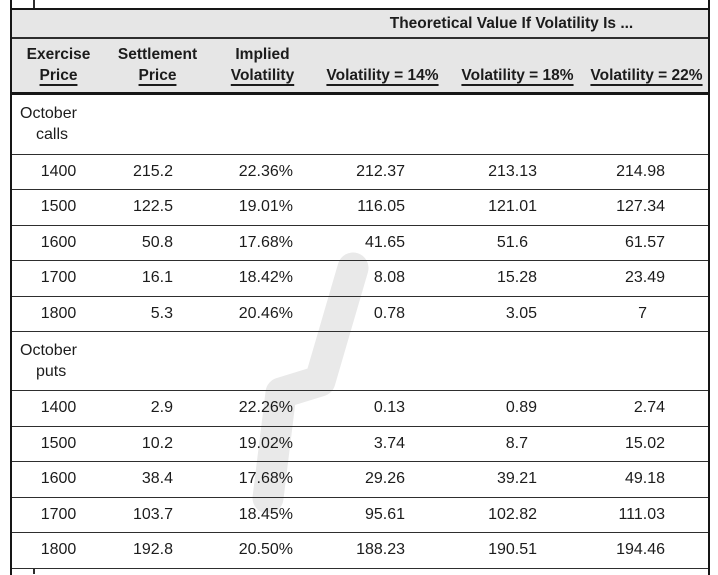 Image resolution: width=718 pixels, height=575 pixels. Describe the element at coordinates (265, 408) in the screenshot. I see `table-cell: 22.26%` at that location.